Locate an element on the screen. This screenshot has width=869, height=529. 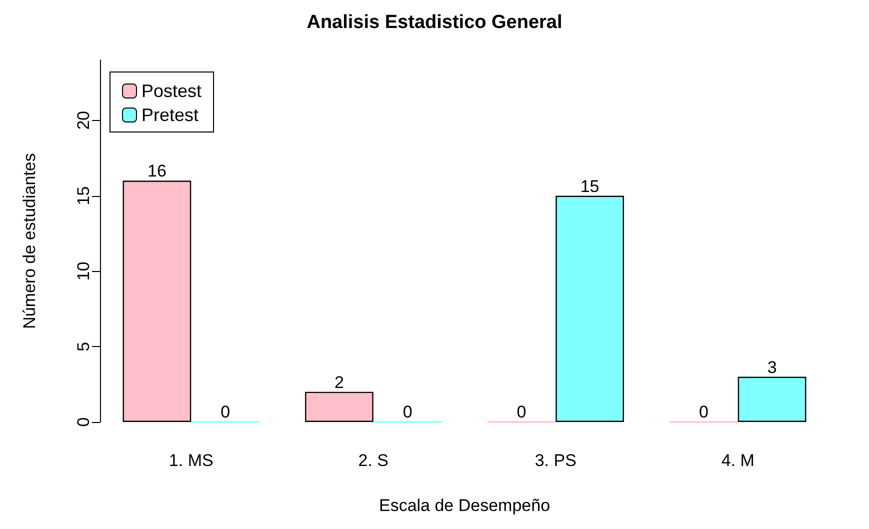
x-tick-label: 3. PS is located at coordinates (555, 460).